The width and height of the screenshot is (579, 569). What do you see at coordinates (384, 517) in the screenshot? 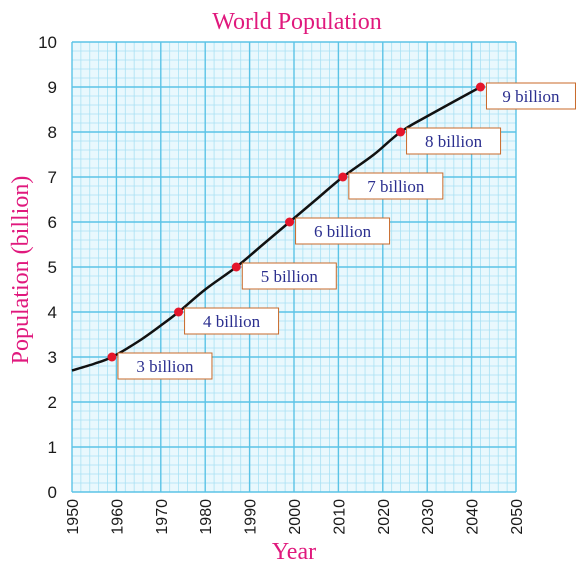
I see `x-tick-label: 2020` at bounding box center [384, 517].